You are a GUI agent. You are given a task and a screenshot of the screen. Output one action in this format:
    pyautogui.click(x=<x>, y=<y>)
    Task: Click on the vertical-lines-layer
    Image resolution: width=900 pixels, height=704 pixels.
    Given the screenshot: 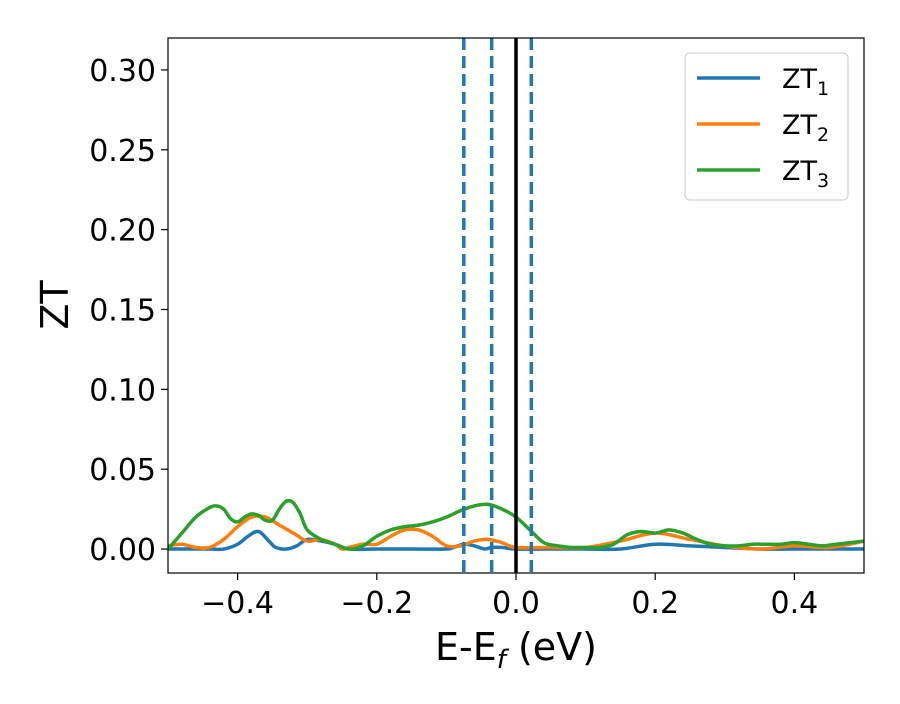 What is the action you would take?
    pyautogui.click(x=498, y=305)
    